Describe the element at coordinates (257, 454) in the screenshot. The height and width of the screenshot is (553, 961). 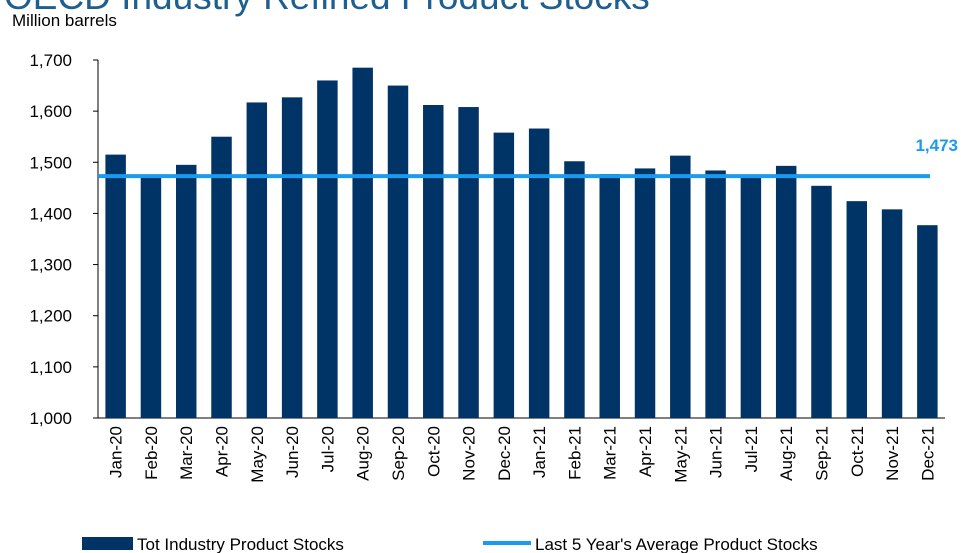
I see `x-tick-label: May-20` at that location.